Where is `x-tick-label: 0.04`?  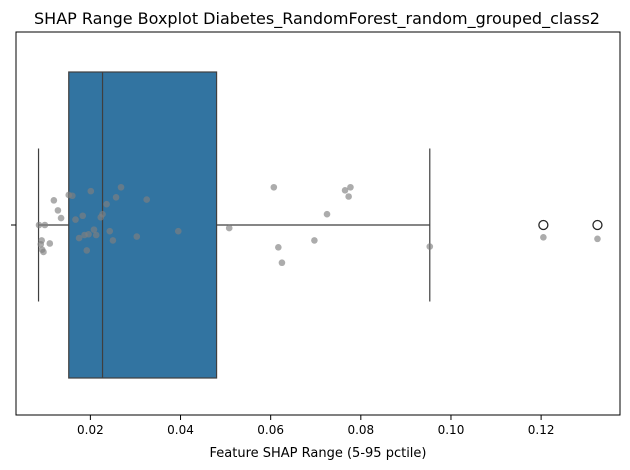
x-tick-label: 0.04 is located at coordinates (180, 430).